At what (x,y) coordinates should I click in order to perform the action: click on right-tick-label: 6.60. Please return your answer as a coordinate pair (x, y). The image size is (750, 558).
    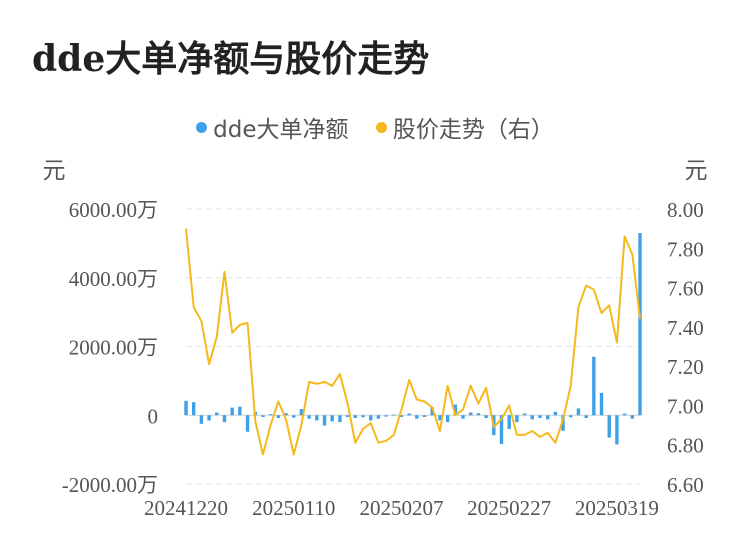
    Looking at the image, I should click on (685, 485).